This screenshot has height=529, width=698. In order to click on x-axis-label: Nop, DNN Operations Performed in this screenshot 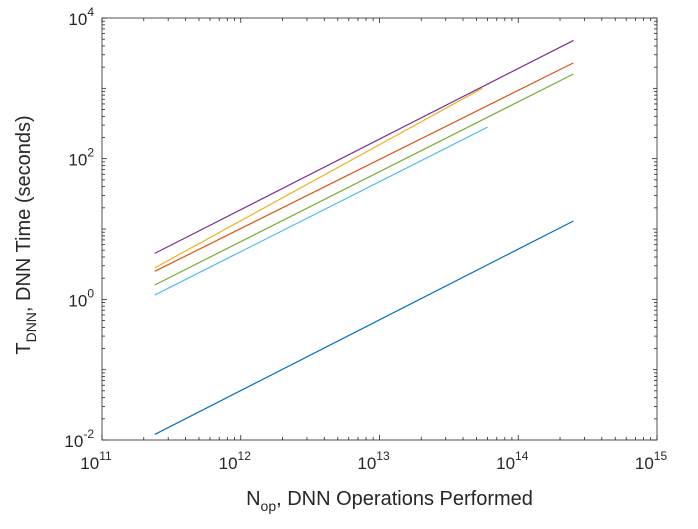, I will do `click(389, 501)`.